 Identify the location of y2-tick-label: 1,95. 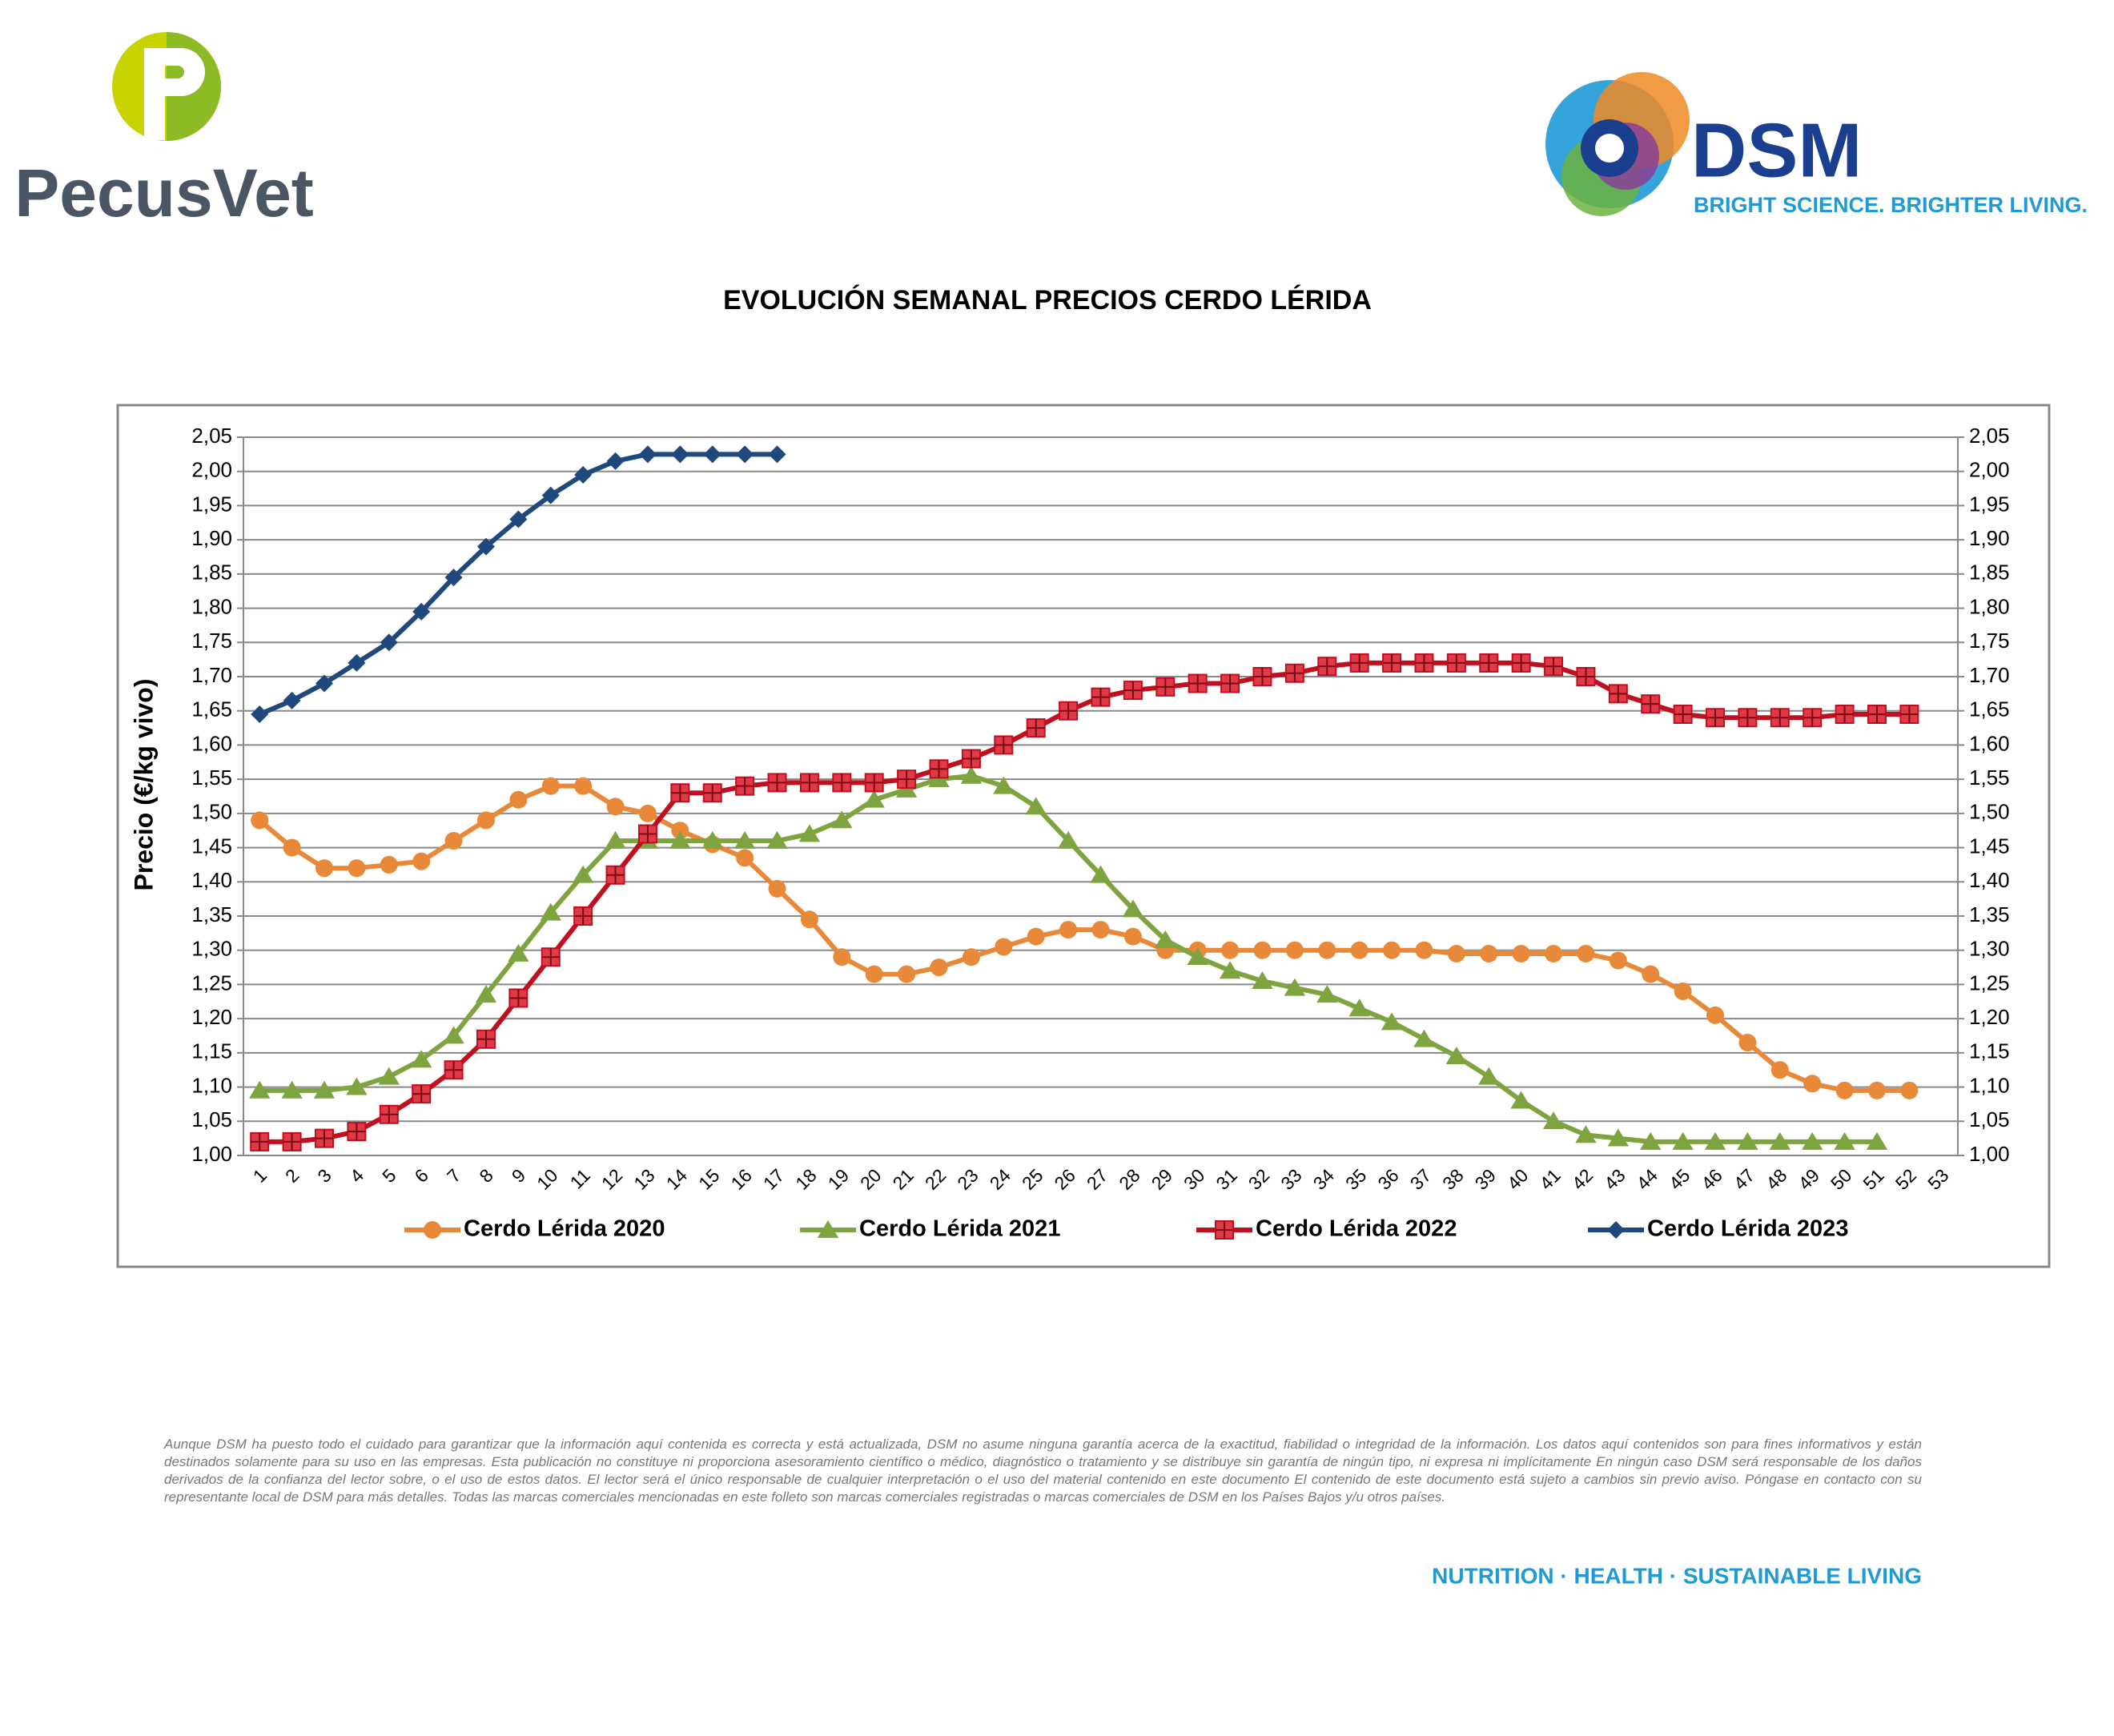
(1990, 504).